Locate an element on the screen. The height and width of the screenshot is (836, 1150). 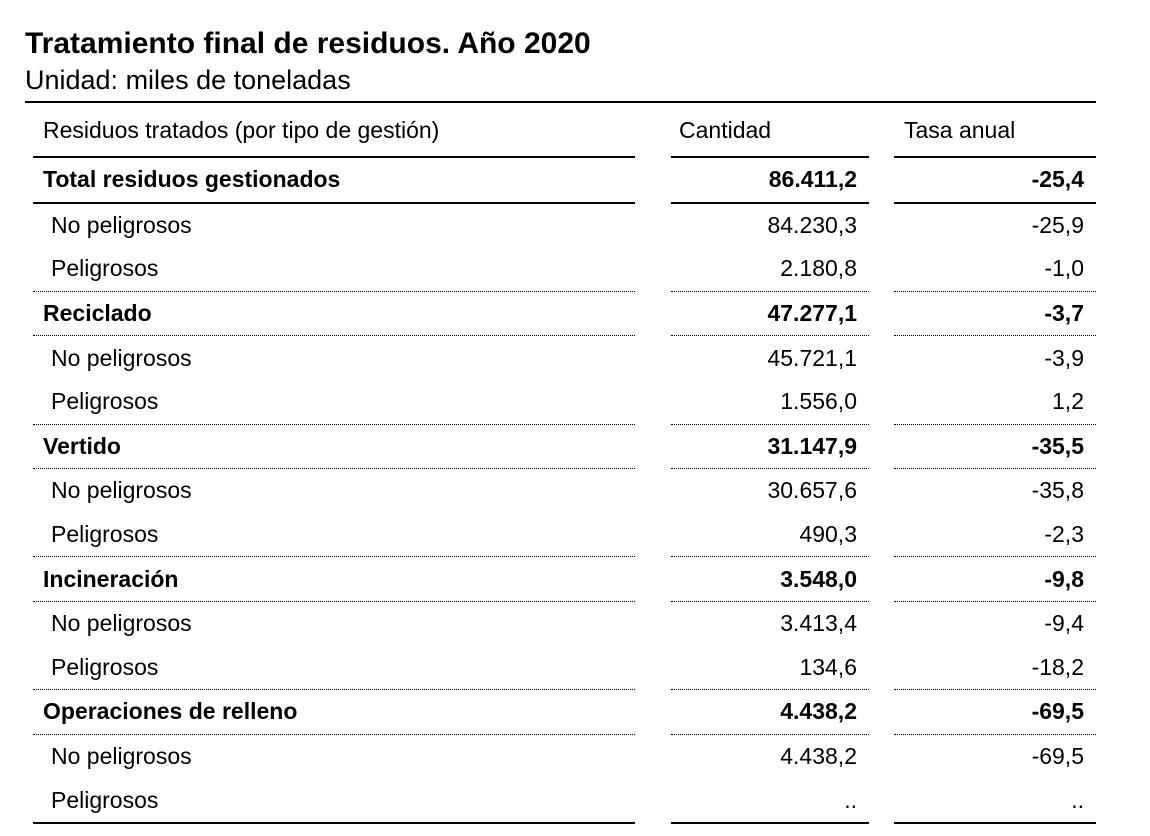
subcategory-row: No peligrosos 45.721,1 -3,9 is located at coordinates (564, 358).